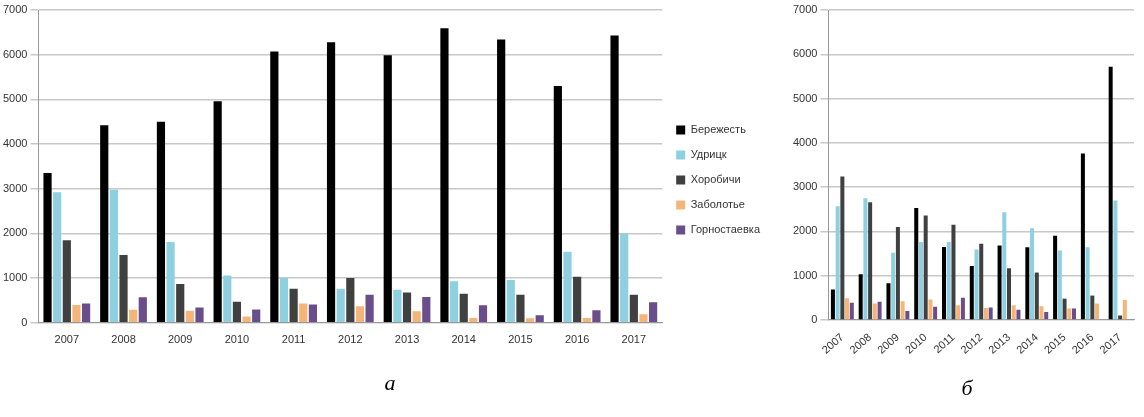  What do you see at coordinates (463, 339) in the screenshot?
I see `x-tick-label: 2014` at bounding box center [463, 339].